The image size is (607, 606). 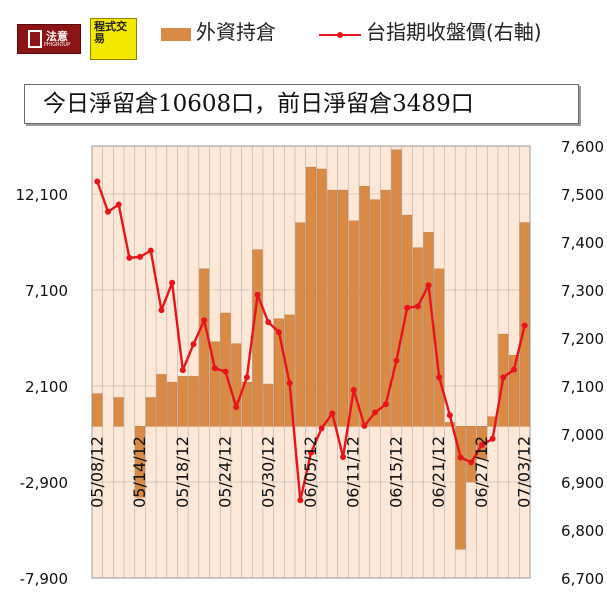 I want to click on right-tick-label: 7,600, so click(x=582, y=147).